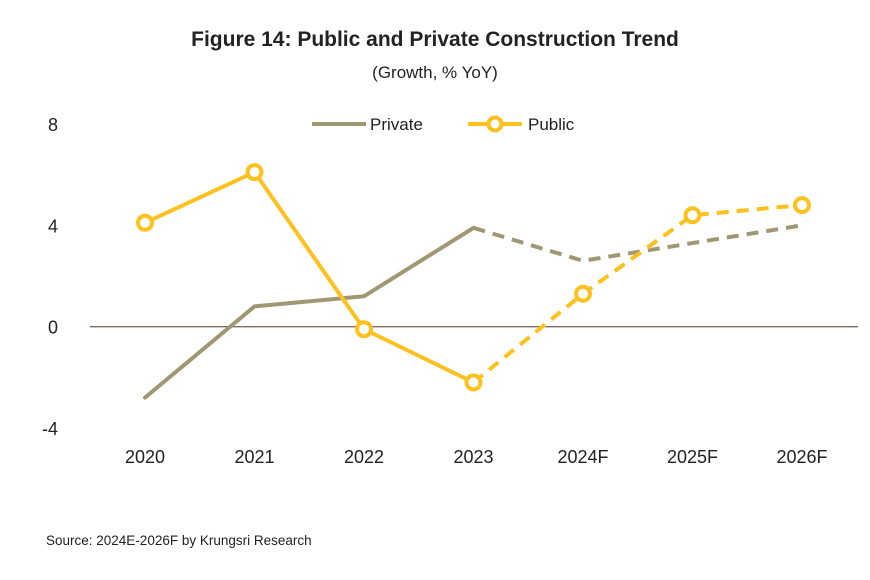 The image size is (870, 580). Describe the element at coordinates (495, 124) in the screenshot. I see `public-legend-marker` at that location.